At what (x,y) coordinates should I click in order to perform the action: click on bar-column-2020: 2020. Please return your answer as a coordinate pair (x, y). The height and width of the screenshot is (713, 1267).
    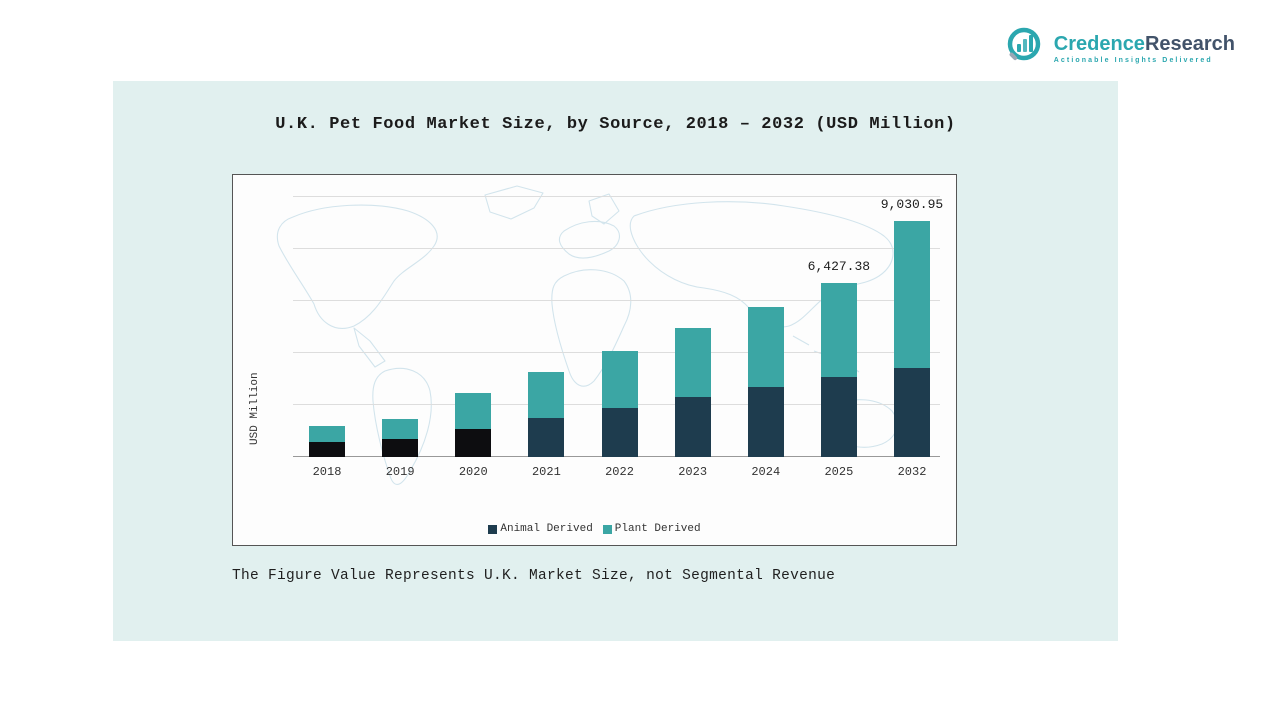
    Looking at the image, I should click on (473, 338).